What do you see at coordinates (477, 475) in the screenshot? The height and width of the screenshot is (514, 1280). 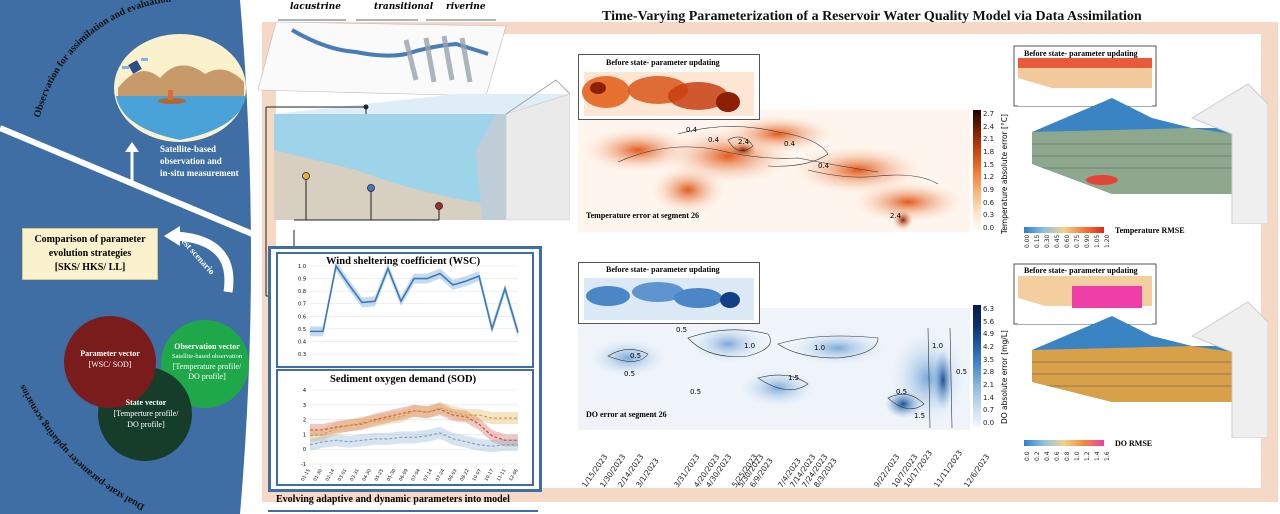 I see `sod-xtick: 10-07` at bounding box center [477, 475].